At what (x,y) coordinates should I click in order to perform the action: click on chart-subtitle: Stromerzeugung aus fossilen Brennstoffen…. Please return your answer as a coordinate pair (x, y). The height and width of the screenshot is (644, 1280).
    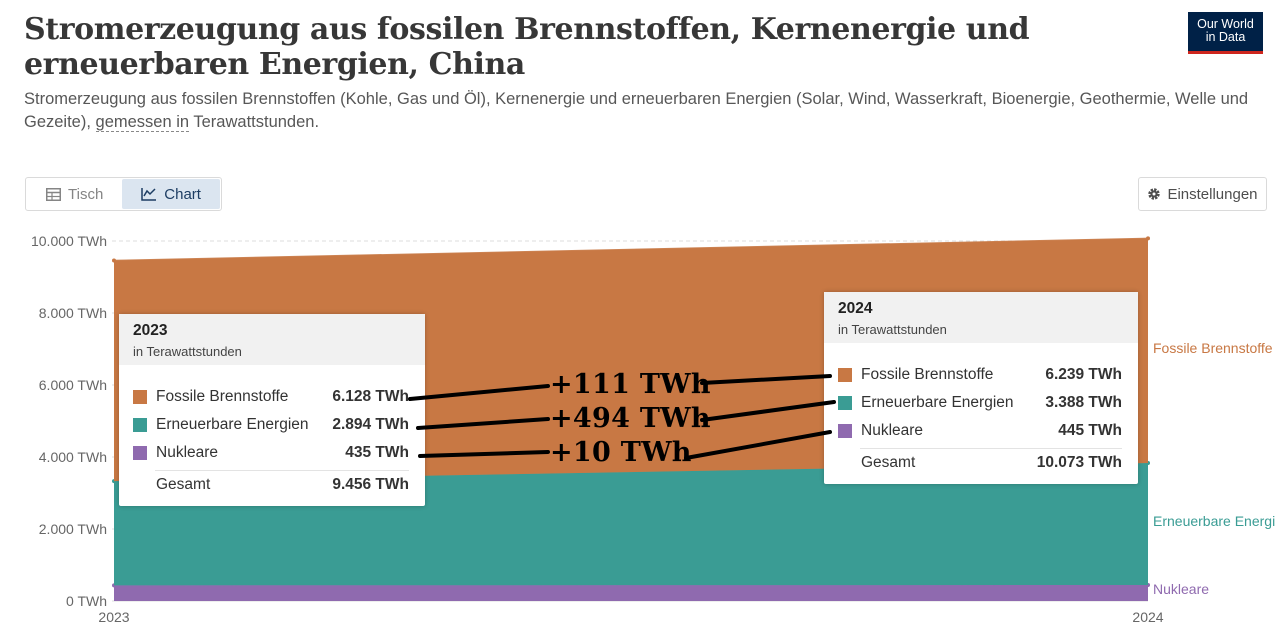
    Looking at the image, I should click on (649, 111).